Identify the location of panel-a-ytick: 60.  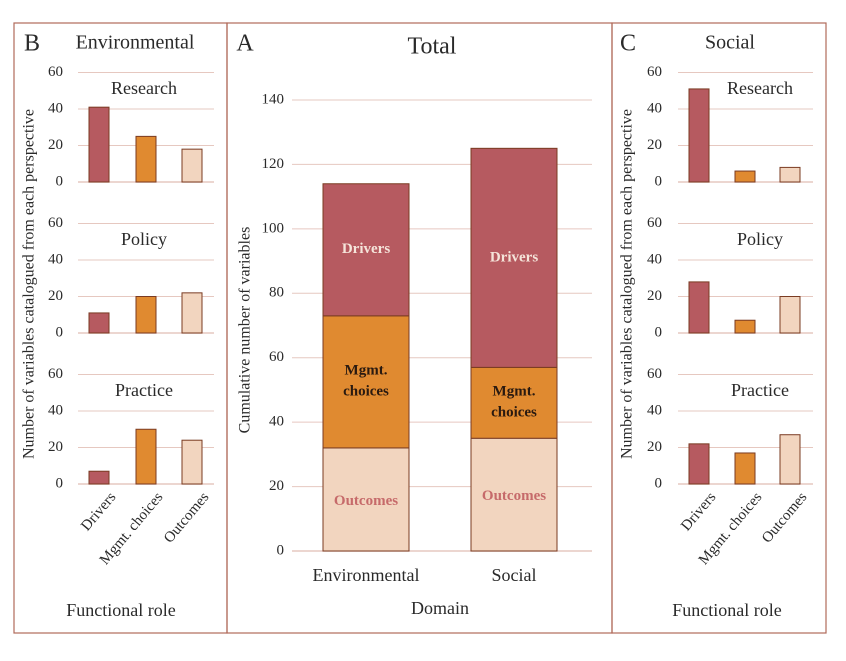
(276, 357).